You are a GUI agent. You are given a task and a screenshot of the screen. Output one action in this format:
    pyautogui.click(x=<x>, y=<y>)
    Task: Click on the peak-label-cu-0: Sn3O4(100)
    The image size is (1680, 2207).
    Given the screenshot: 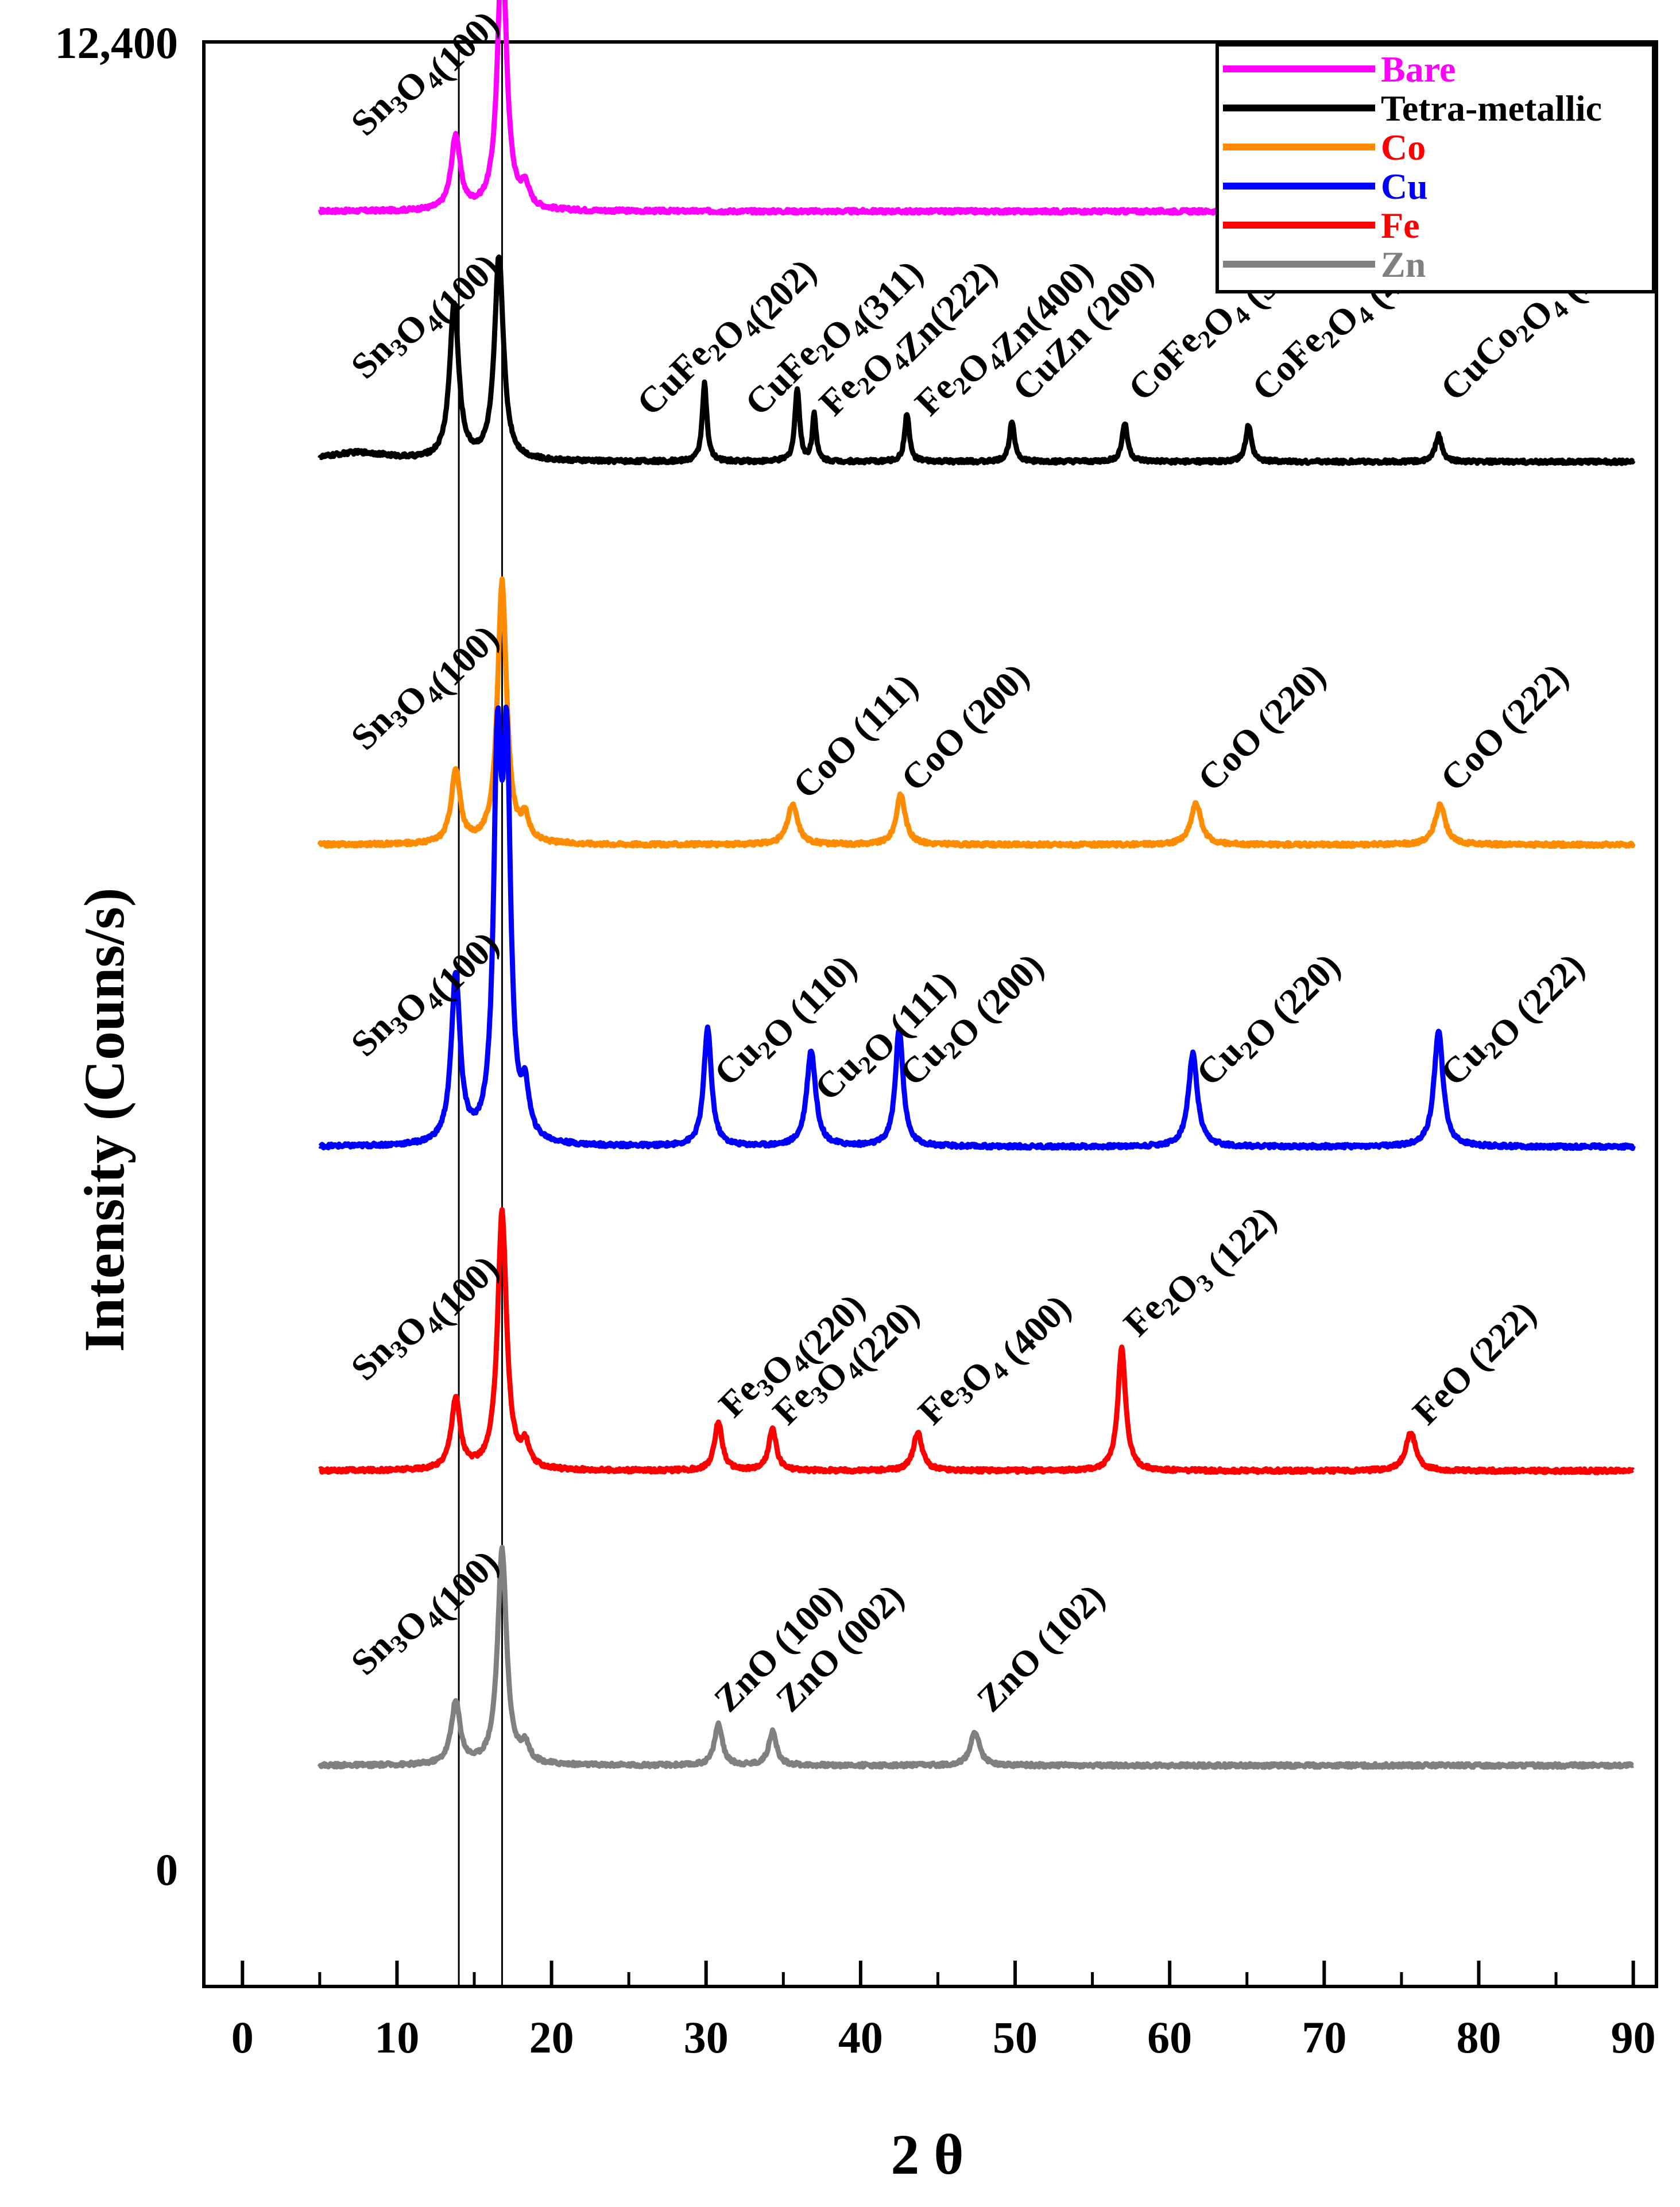 What is the action you would take?
    pyautogui.click(x=424, y=994)
    